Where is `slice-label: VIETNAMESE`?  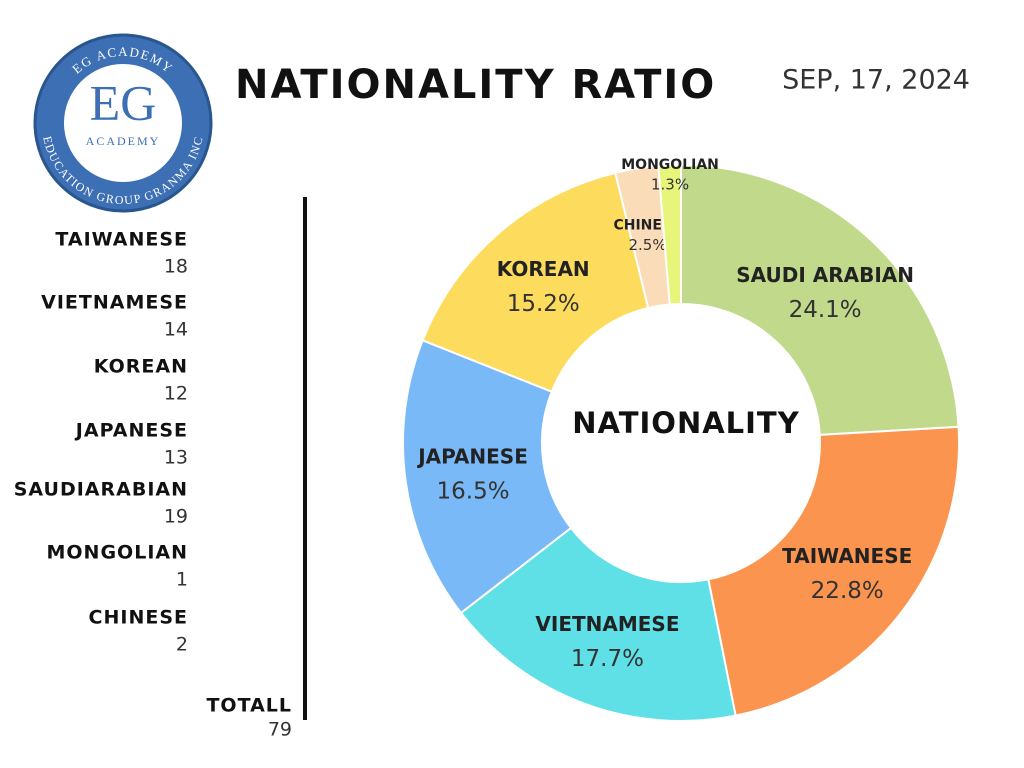
slice-label: VIETNAMESE is located at coordinates (607, 624).